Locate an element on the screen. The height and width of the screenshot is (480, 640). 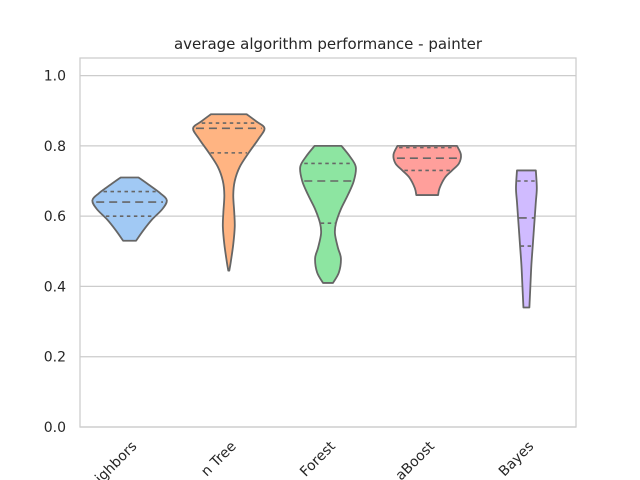
x-tick-label: aBoost is located at coordinates (416, 459).